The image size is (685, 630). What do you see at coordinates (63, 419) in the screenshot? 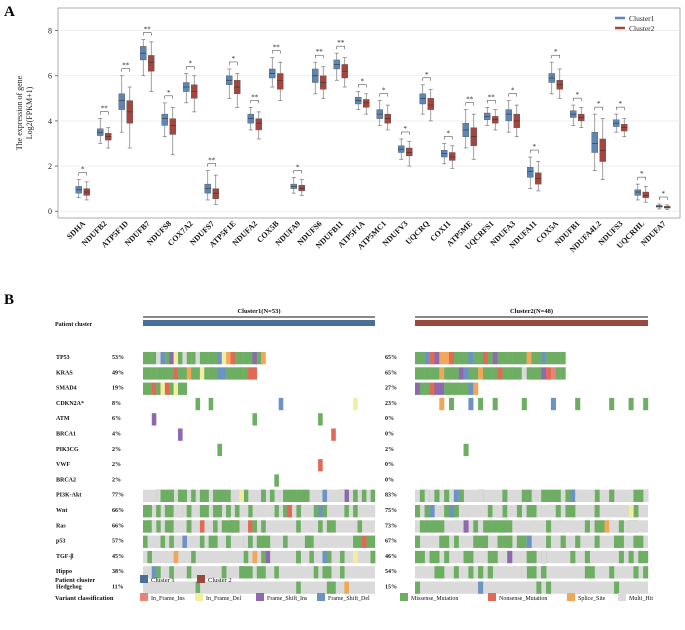
I see `gene-label: ATM` at bounding box center [63, 419].